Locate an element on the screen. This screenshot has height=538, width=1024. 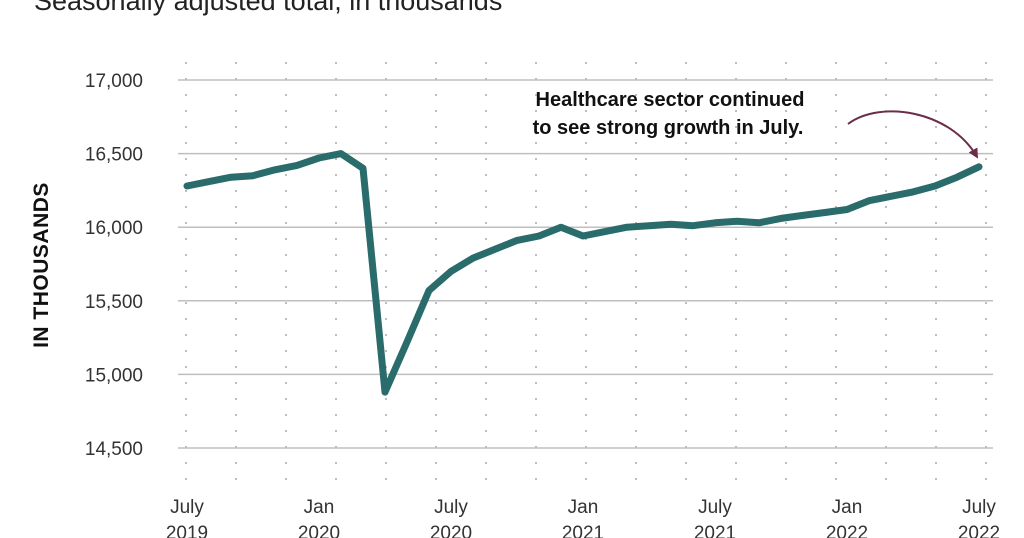
x-tick-label: July 2019 is located at coordinates (187, 517).